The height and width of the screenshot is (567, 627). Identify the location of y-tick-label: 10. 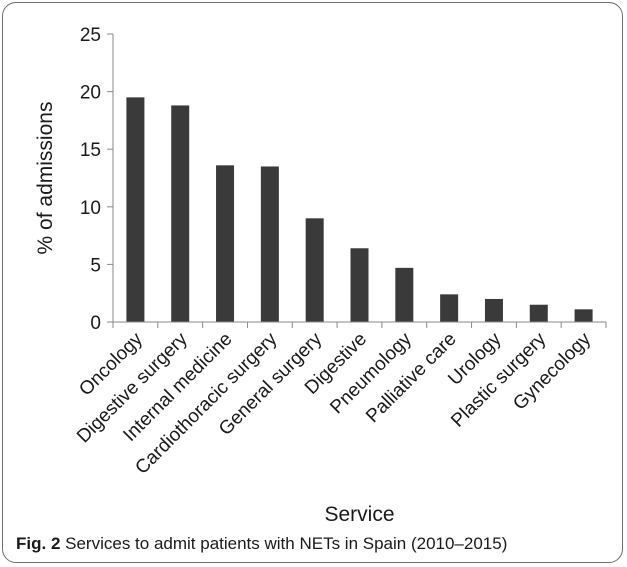
(90, 208).